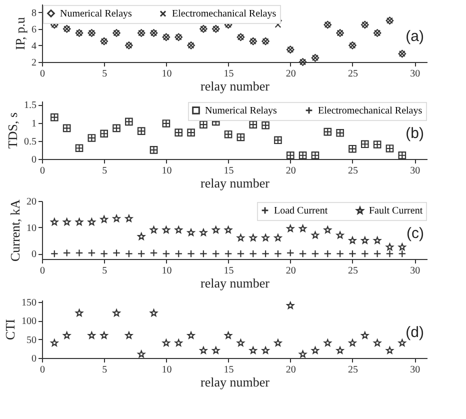 The height and width of the screenshot is (419, 466). Describe the element at coordinates (396, 211) in the screenshot. I see `legend-label: Fault Current` at that location.